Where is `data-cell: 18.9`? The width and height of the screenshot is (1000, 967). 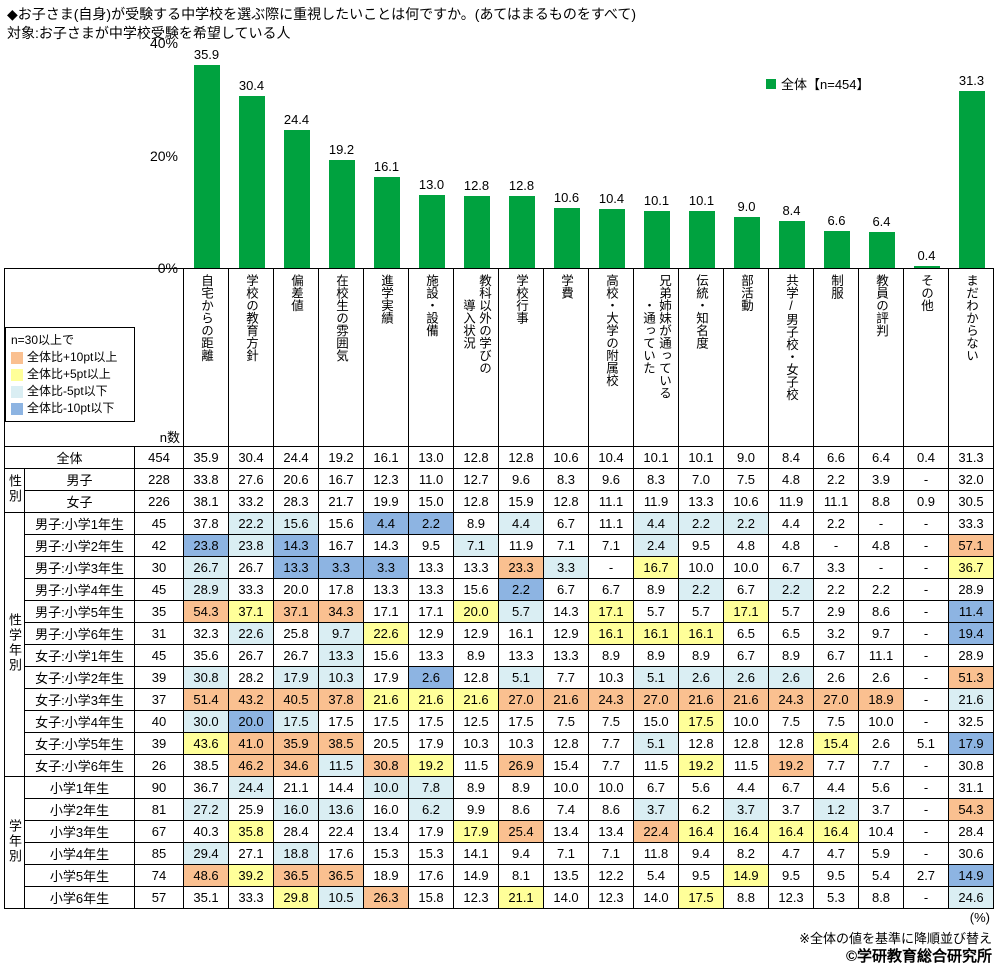 data-cell: 18.9 is located at coordinates (386, 875).